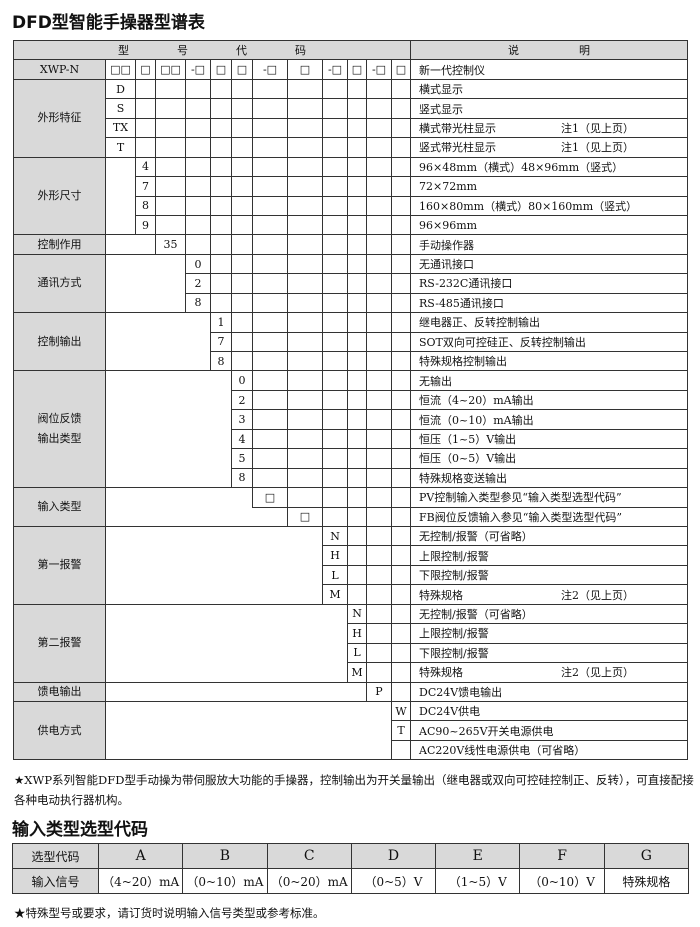 The image size is (700, 927). I want to click on header-code-cell: 型号代码, so click(212, 50).